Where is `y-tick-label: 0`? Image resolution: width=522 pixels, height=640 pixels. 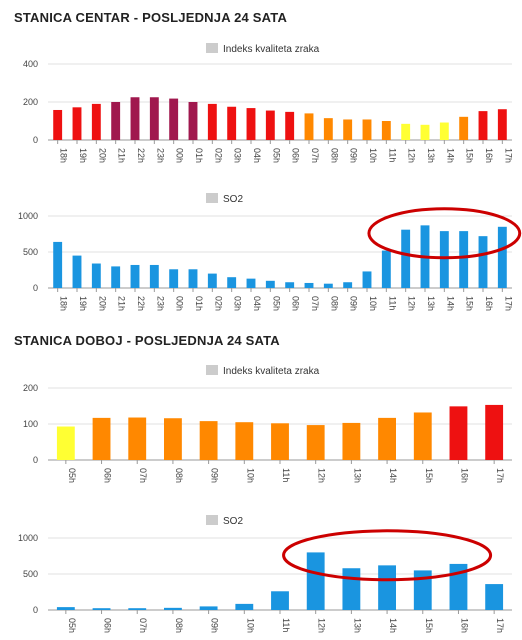 y-tick-label: 0 is located at coordinates (35, 140).